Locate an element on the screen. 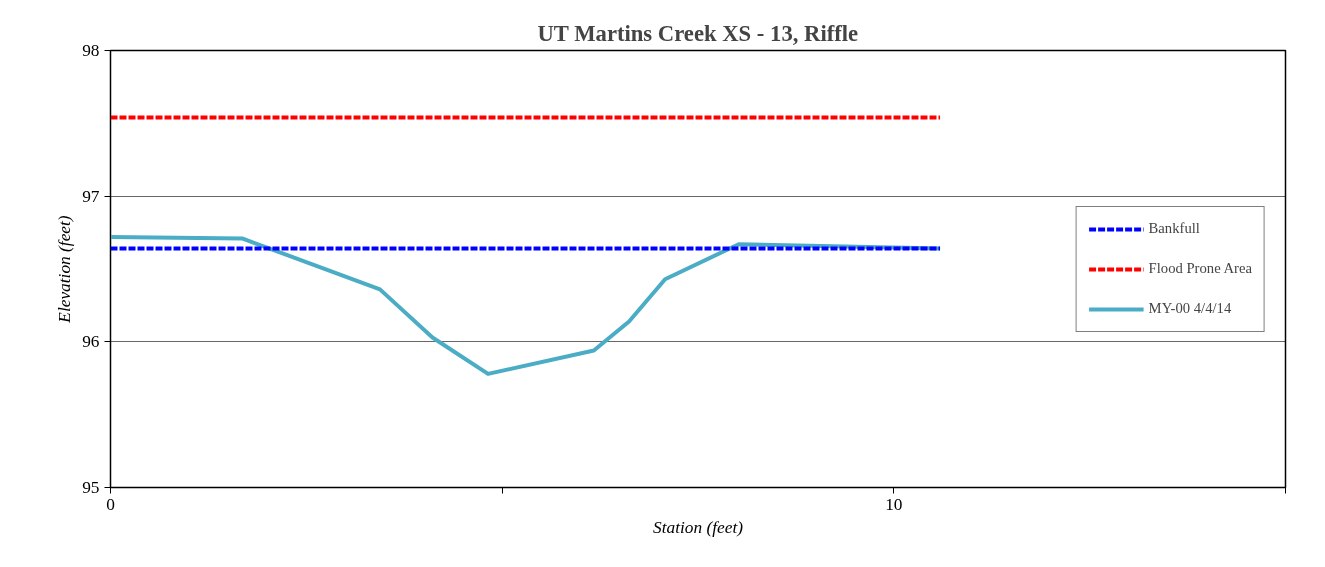  legend-label: Bankfull is located at coordinates (1174, 228).